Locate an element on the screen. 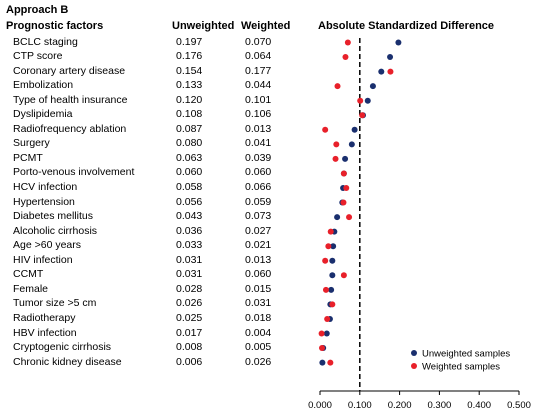 This screenshot has height=415, width=550. x-tick-label: 0.100 is located at coordinates (360, 405).